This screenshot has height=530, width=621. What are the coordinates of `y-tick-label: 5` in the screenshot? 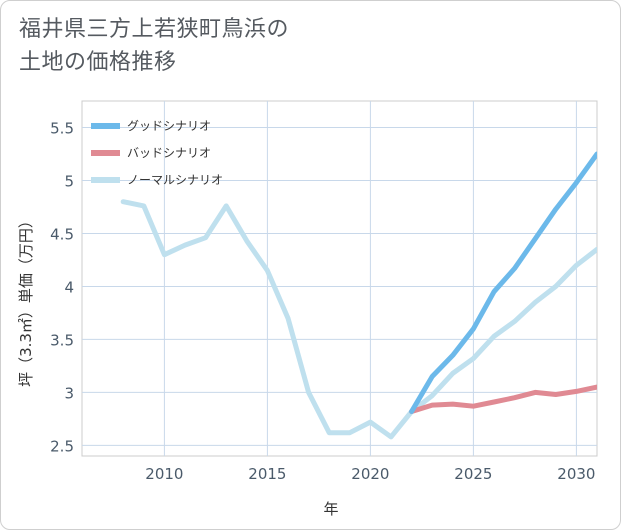 It's located at (69, 181).